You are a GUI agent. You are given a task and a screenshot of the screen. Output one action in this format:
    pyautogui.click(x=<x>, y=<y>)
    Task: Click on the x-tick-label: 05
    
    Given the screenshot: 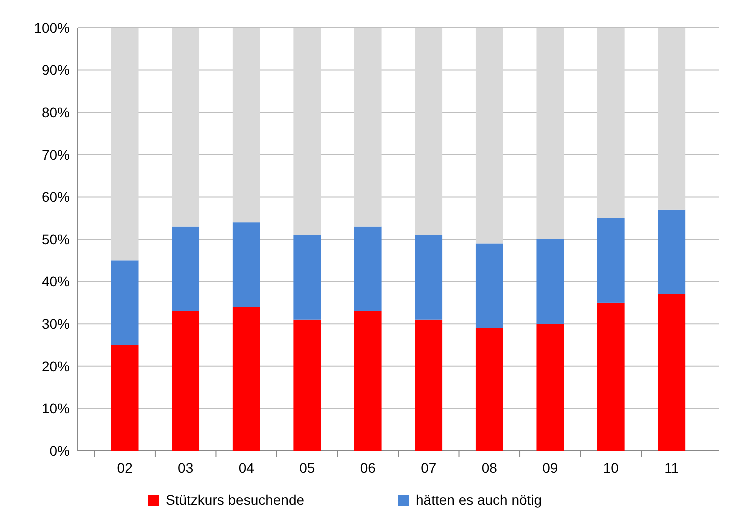 What is the action you would take?
    pyautogui.click(x=308, y=468)
    